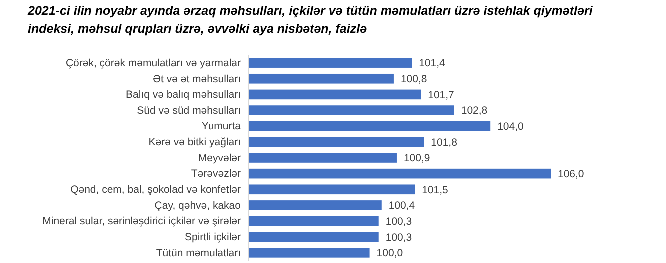  Describe the element at coordinates (216, 174) in the screenshot. I see `y-tick-label: Tərəvəzlər` at that location.